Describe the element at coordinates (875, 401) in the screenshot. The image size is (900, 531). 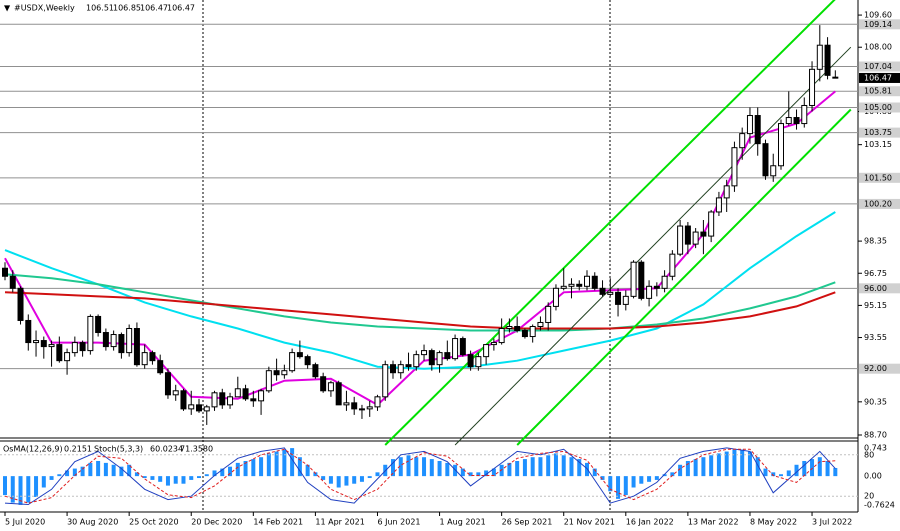
I see `y-tick-label: 90.35` at that location.